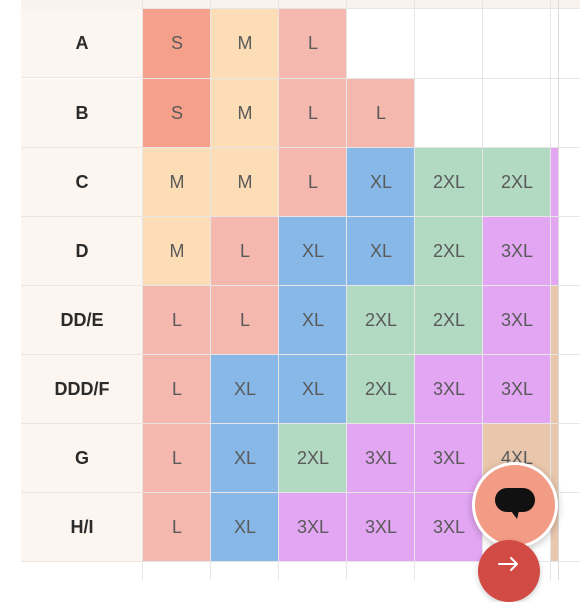  I want to click on row-header: A, so click(82, 43).